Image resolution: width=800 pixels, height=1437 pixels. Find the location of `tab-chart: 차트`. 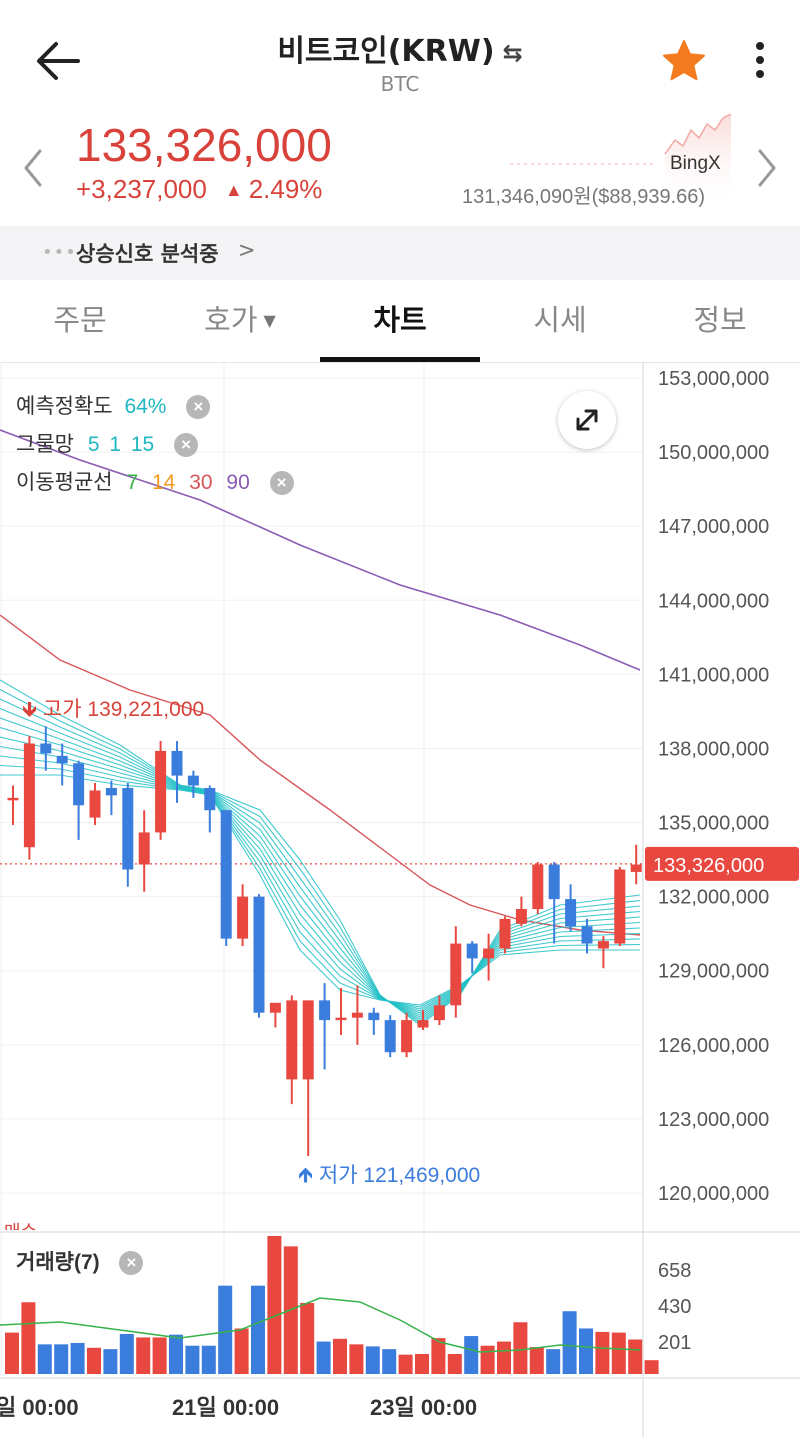

tab-chart: 차트 is located at coordinates (400, 320).